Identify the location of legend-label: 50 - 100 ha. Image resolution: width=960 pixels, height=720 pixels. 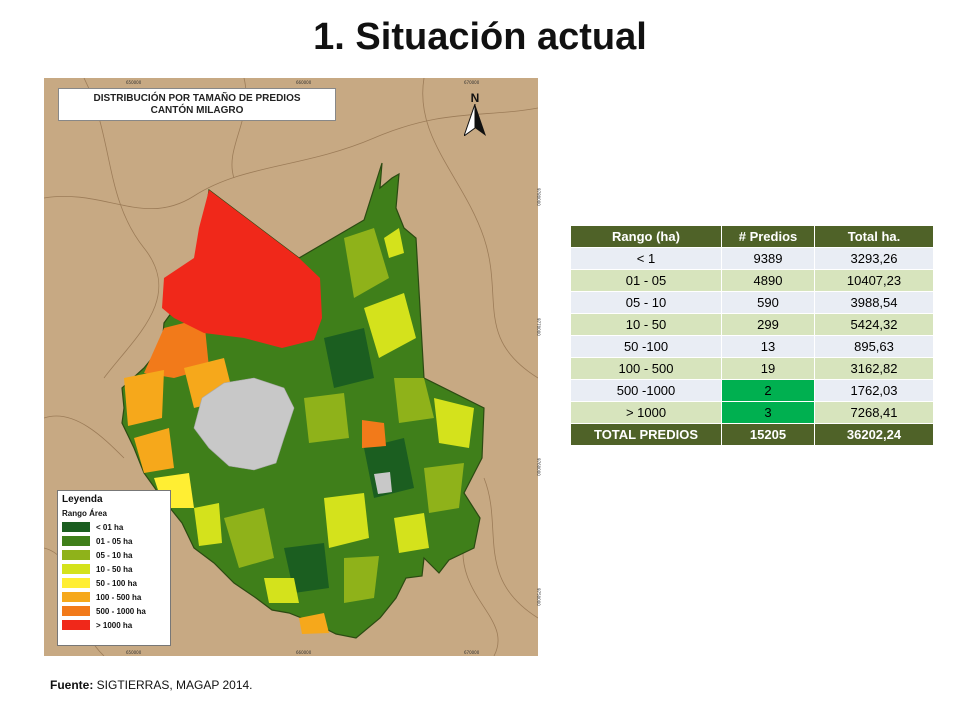
(116, 583).